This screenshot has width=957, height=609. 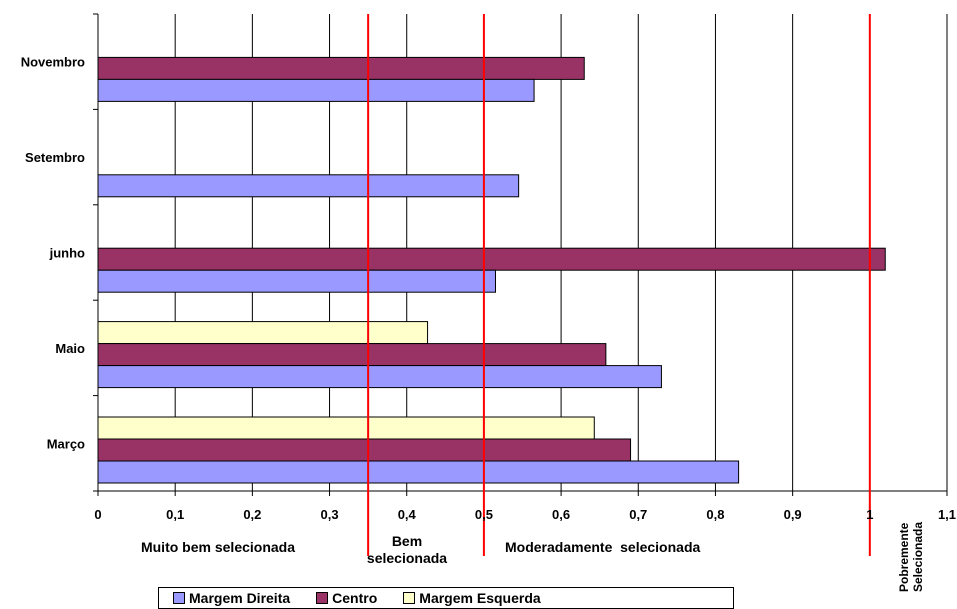 I want to click on category-label: Maio, so click(x=70, y=348).